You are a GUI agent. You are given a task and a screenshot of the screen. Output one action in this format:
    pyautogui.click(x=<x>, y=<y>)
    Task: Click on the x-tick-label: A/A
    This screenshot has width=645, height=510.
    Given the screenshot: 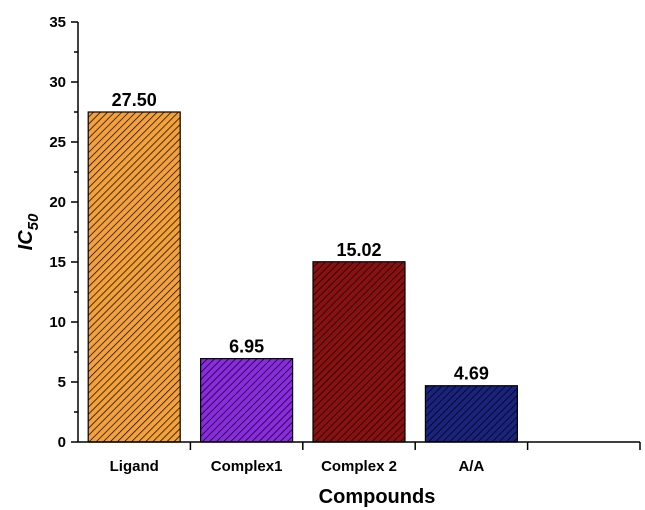 What is the action you would take?
    pyautogui.click(x=471, y=466)
    